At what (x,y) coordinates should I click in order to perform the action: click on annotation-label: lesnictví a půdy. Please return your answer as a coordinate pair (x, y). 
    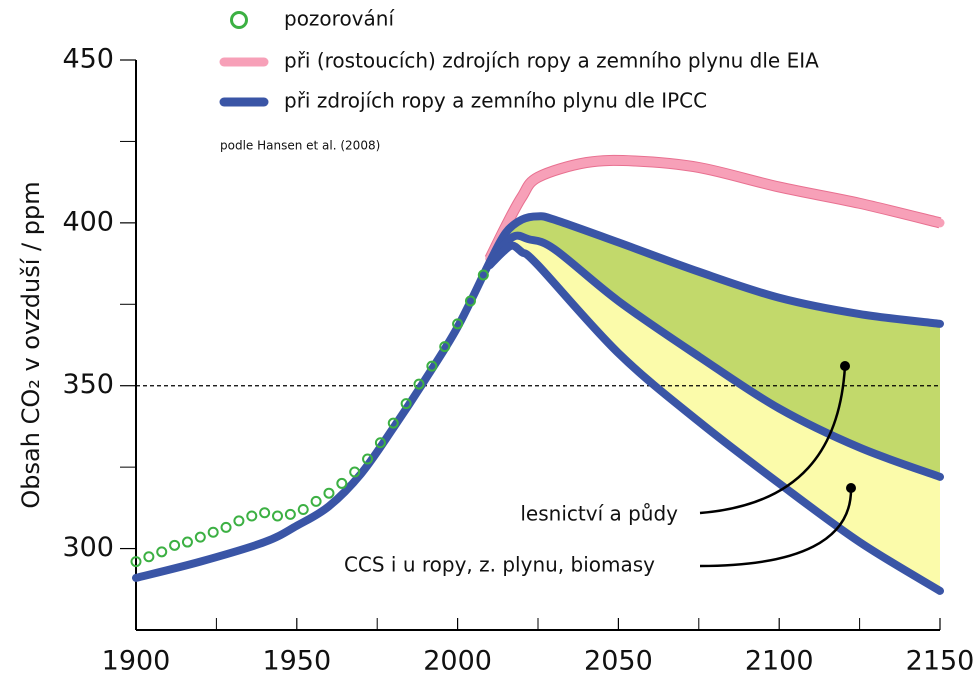
    Looking at the image, I should click on (599, 514).